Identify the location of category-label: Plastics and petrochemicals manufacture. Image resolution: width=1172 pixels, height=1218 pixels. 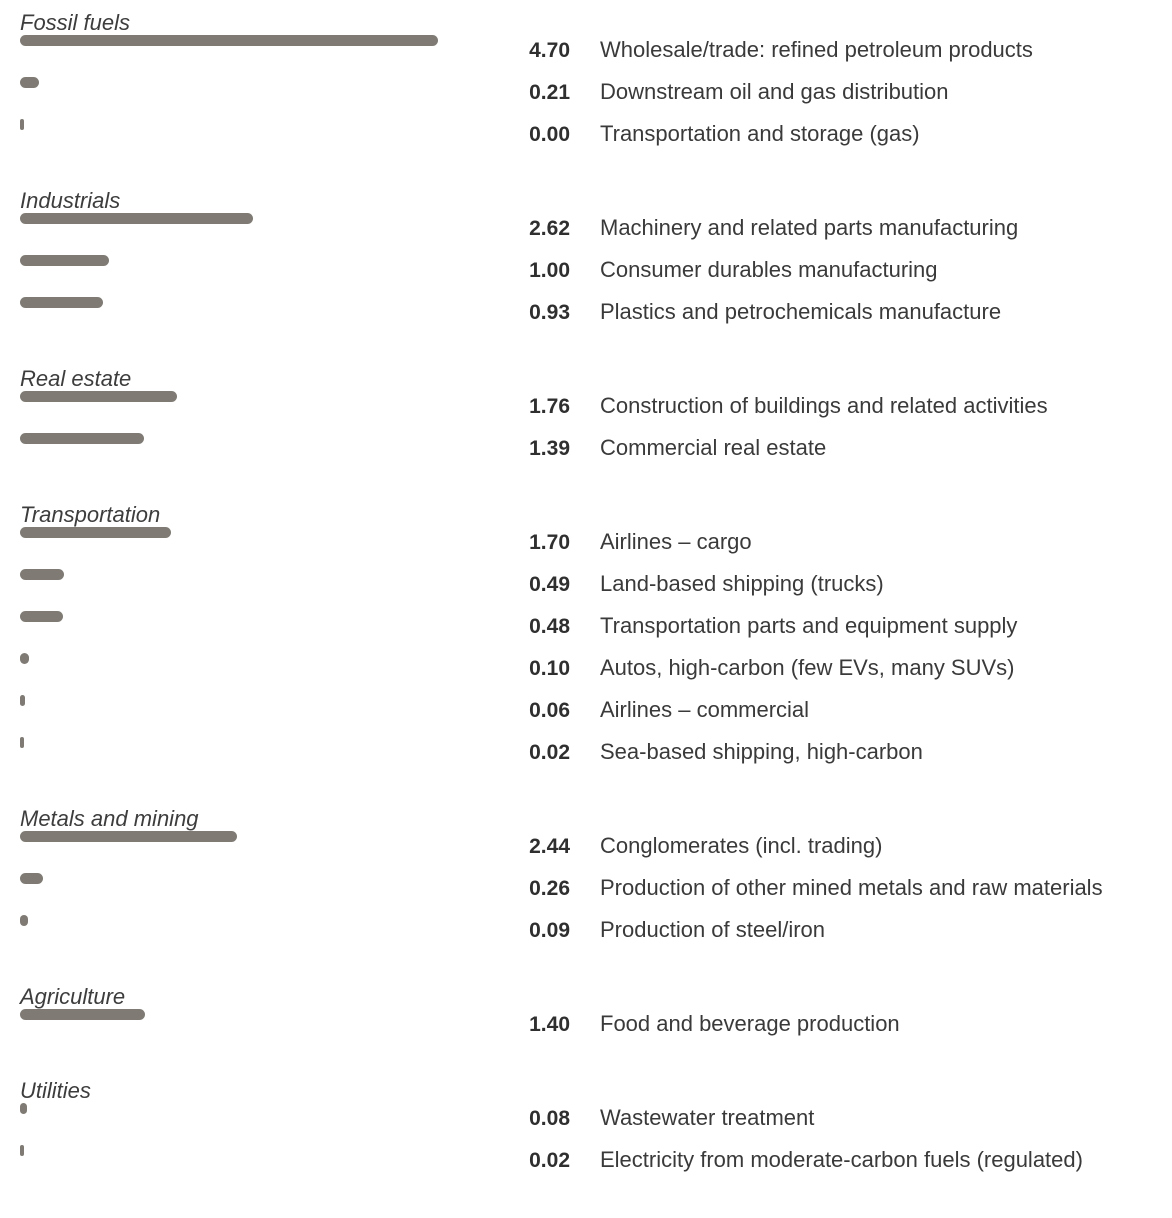
(801, 311).